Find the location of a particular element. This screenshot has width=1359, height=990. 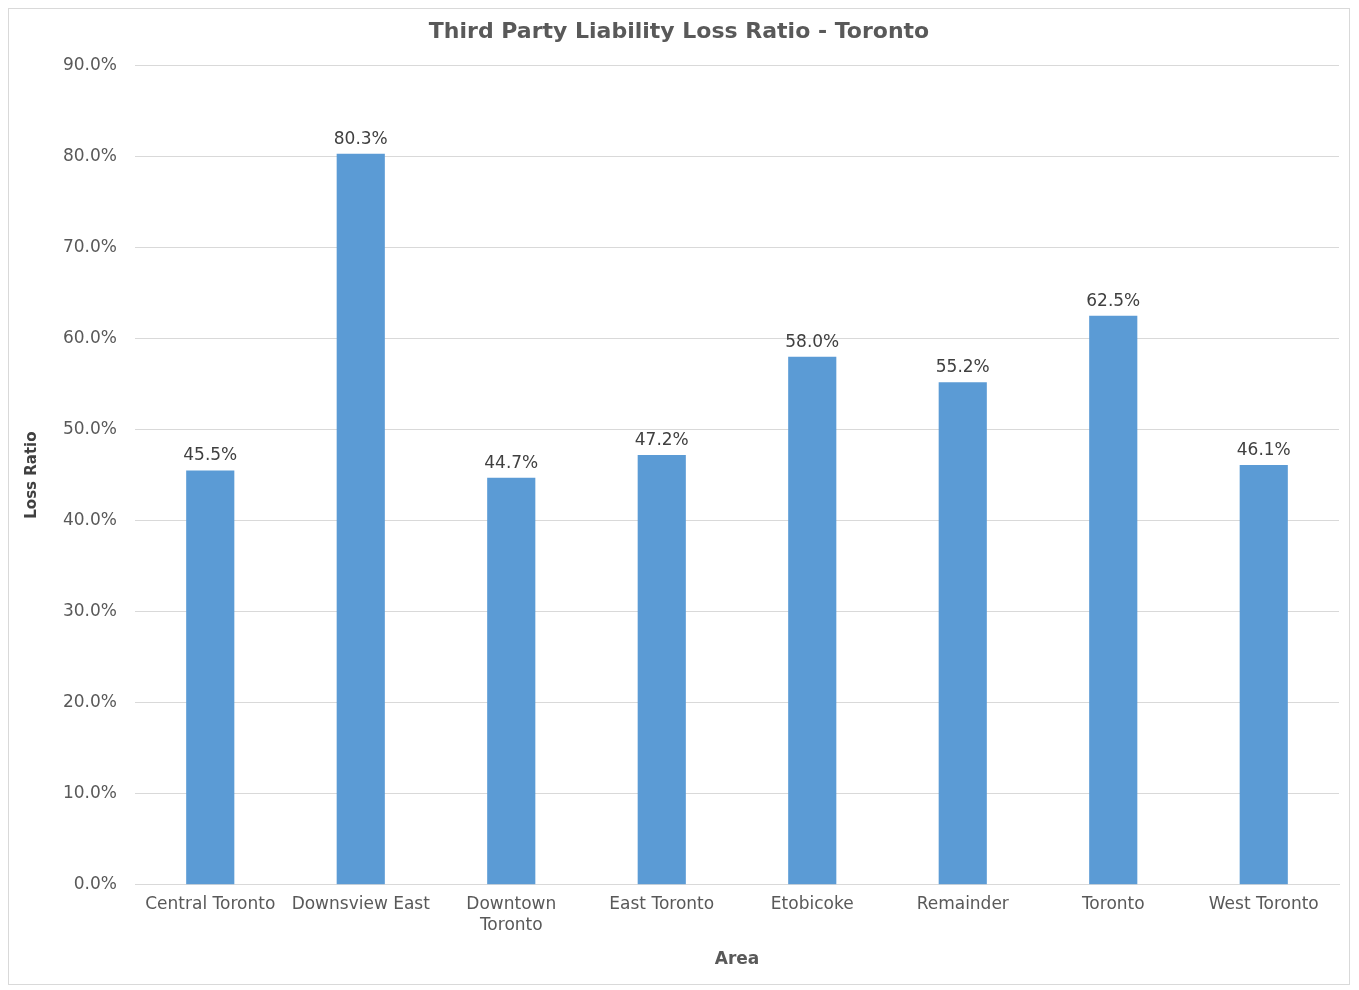

data-label: 55.2% is located at coordinates (962, 366).